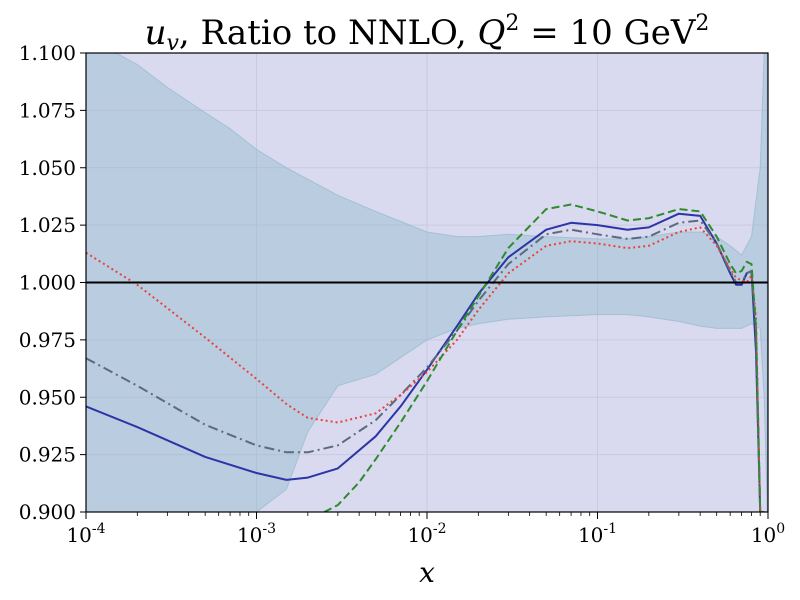 The width and height of the screenshot is (800, 600). What do you see at coordinates (47, 512) in the screenshot?
I see `y-tick-label-0: 0.900` at bounding box center [47, 512].